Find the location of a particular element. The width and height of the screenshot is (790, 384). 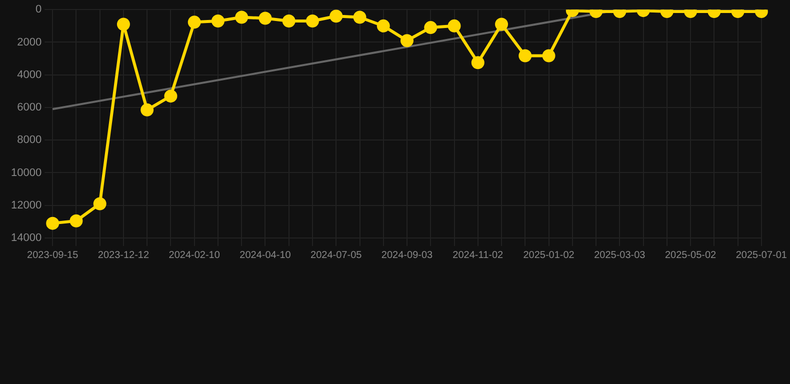

x-tick-label: 2024-11-02 is located at coordinates (478, 255).